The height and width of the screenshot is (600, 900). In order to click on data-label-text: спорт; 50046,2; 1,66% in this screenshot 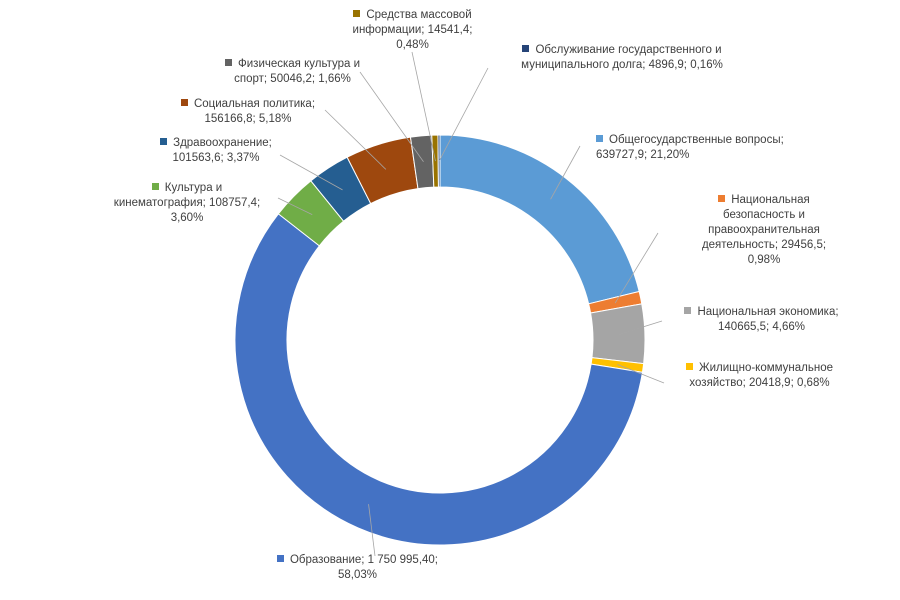, I will do `click(292, 79)`.